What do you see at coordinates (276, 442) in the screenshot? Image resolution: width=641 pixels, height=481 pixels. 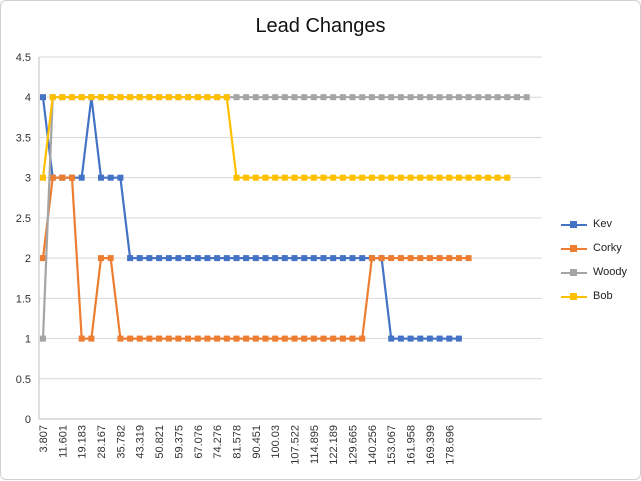 I see `x-tick-label: 100.03` at bounding box center [276, 442].